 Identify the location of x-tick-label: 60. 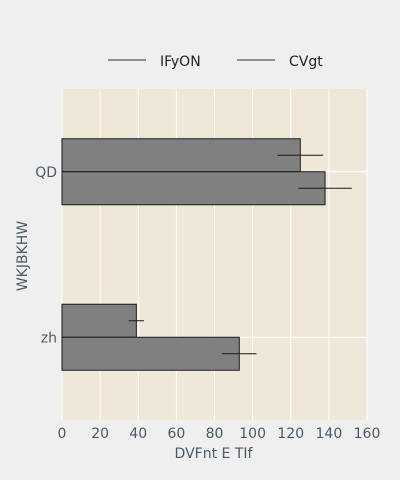
(176, 434).